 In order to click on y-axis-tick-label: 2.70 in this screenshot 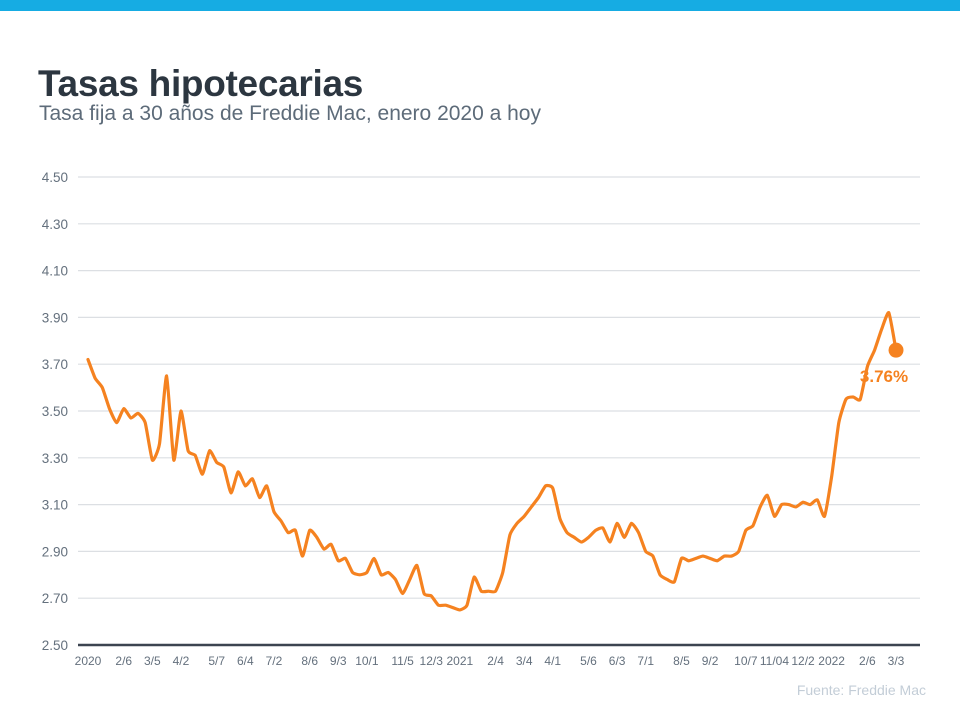, I will do `click(55, 598)`.